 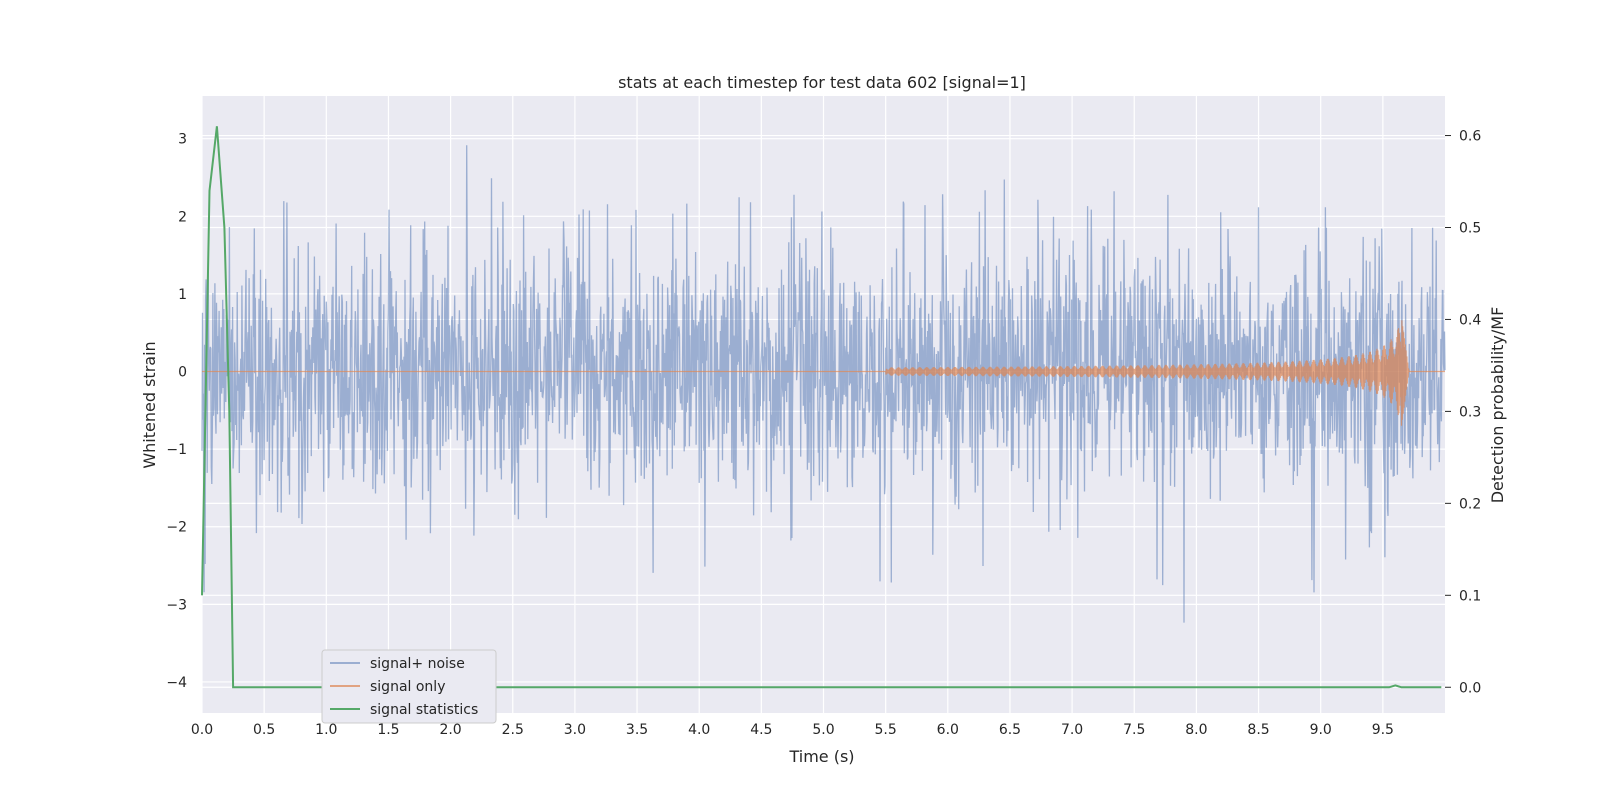 What do you see at coordinates (182, 295) in the screenshot?
I see `y-tick-label: 1` at bounding box center [182, 295].